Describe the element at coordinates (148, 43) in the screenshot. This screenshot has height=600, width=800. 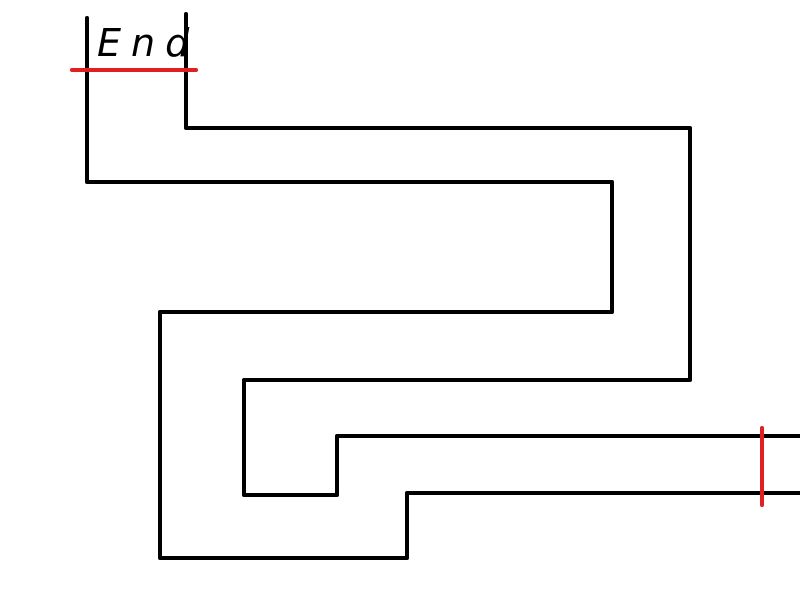
I see `end-label: End` at that location.